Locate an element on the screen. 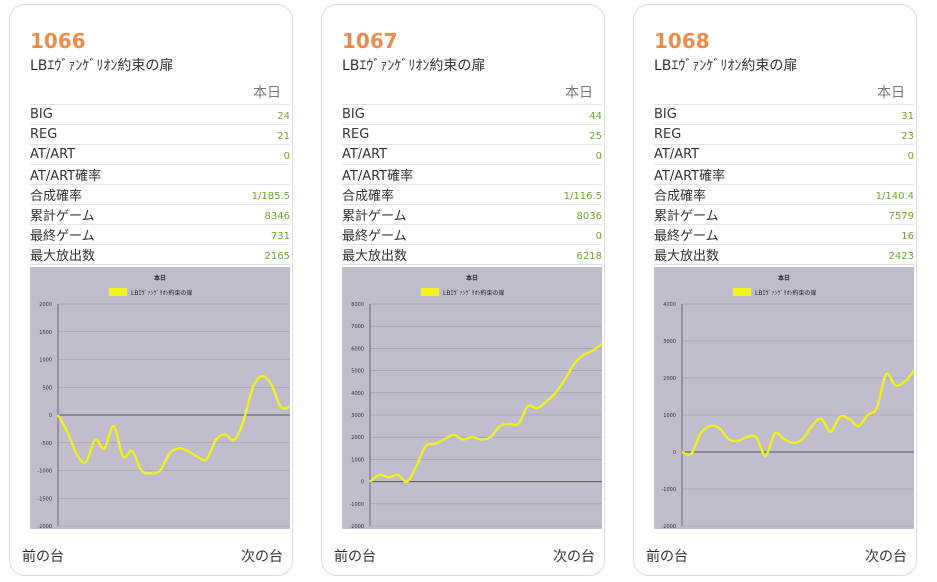 This screenshot has height=582, width=937. stat-value: 1/140.4 is located at coordinates (894, 196).